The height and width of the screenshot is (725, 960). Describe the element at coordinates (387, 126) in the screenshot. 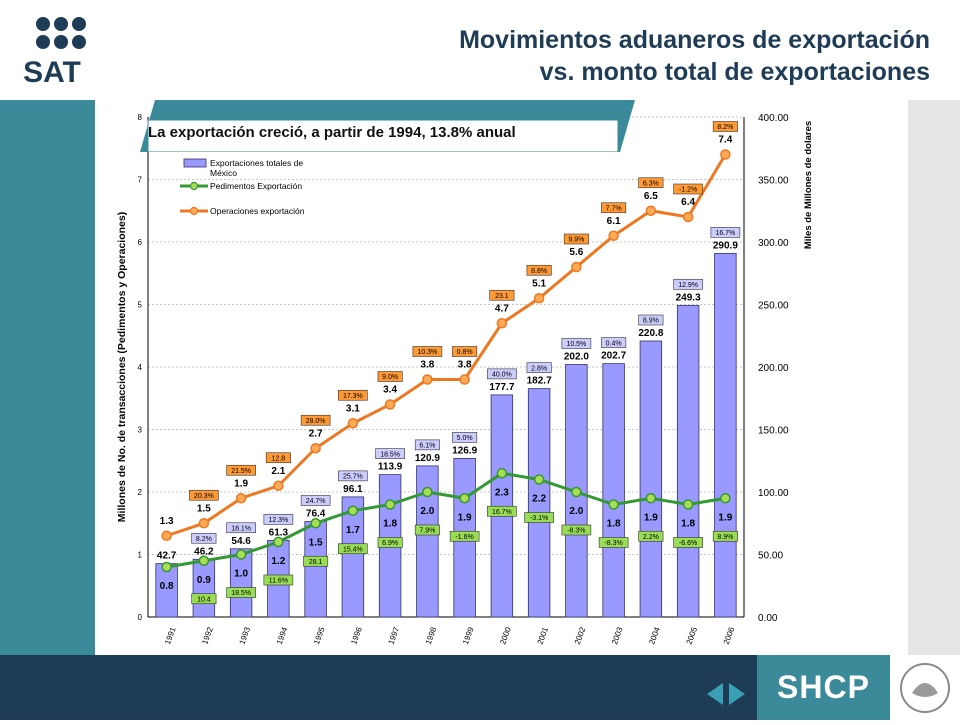

I see `banner-box` at that location.